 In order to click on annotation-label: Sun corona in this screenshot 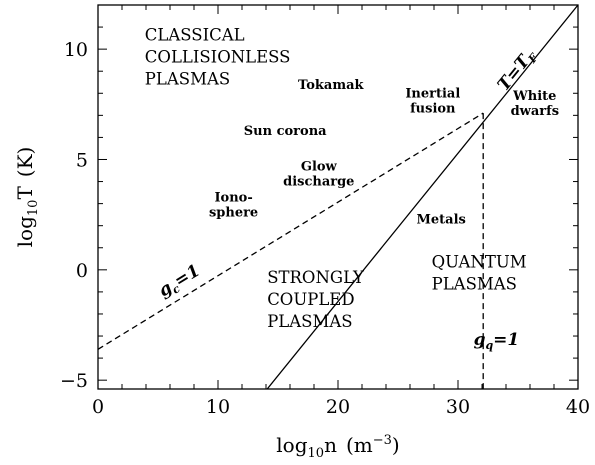, I will do `click(285, 131)`.